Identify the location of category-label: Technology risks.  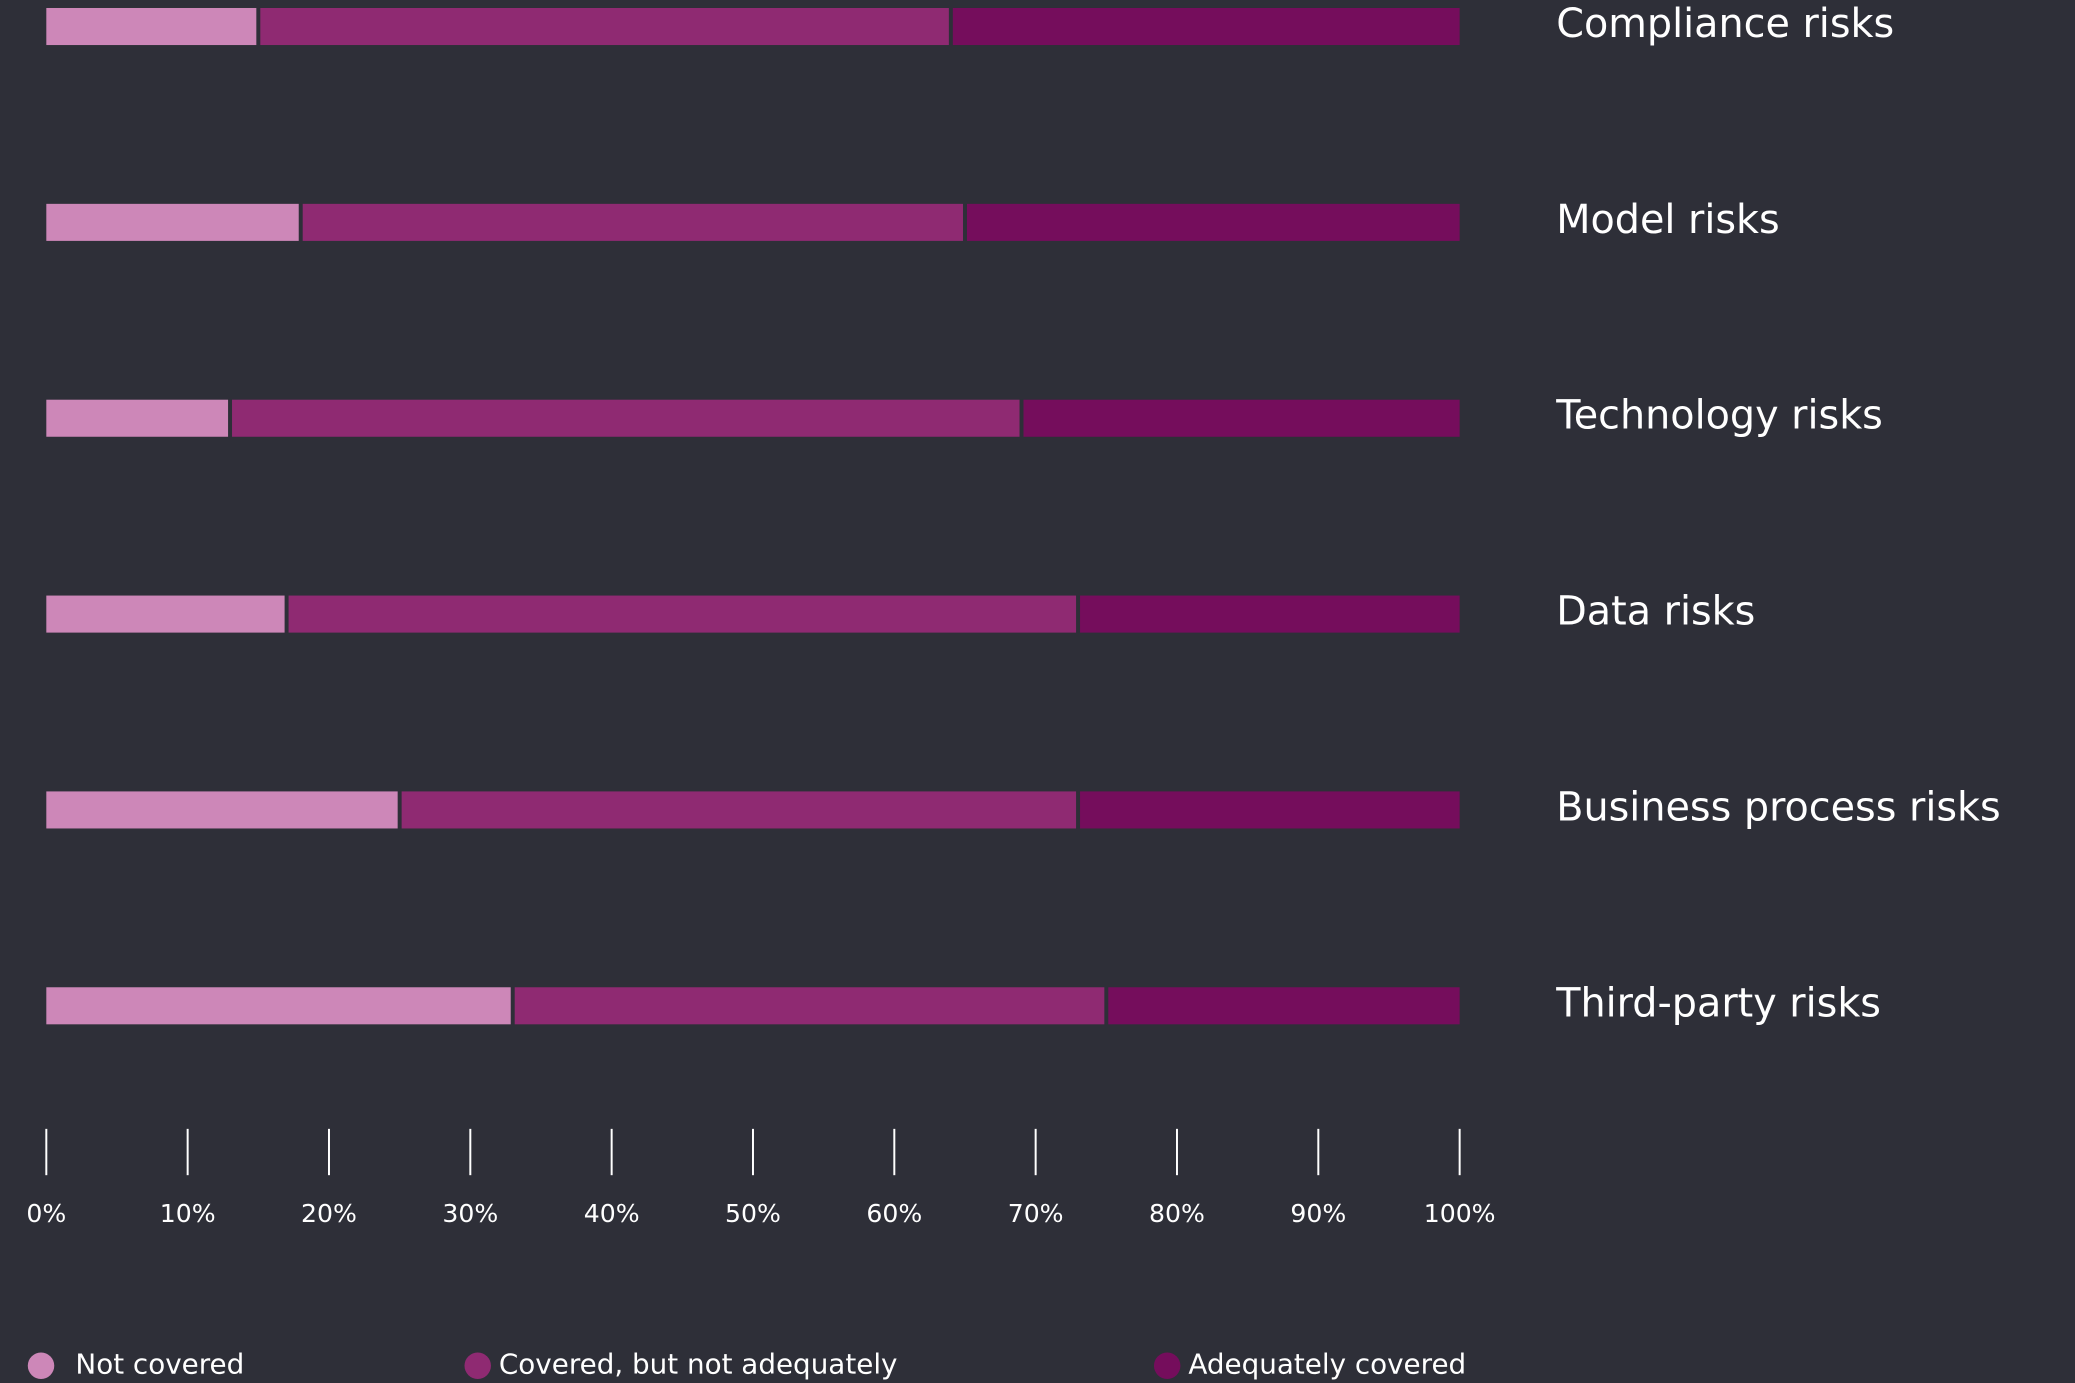
(1719, 416).